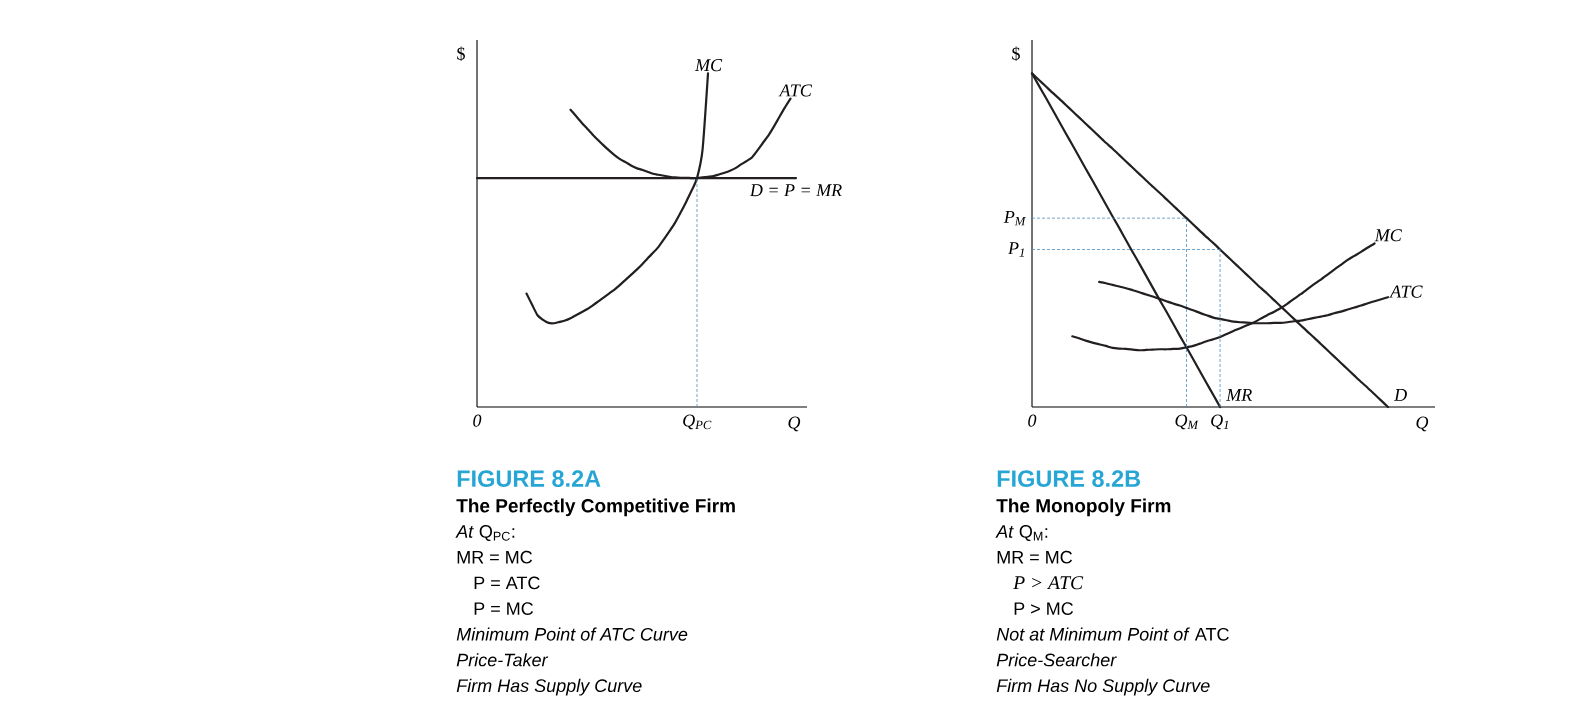  What do you see at coordinates (1048, 583) in the screenshot?
I see `text: P > ATC` at bounding box center [1048, 583].